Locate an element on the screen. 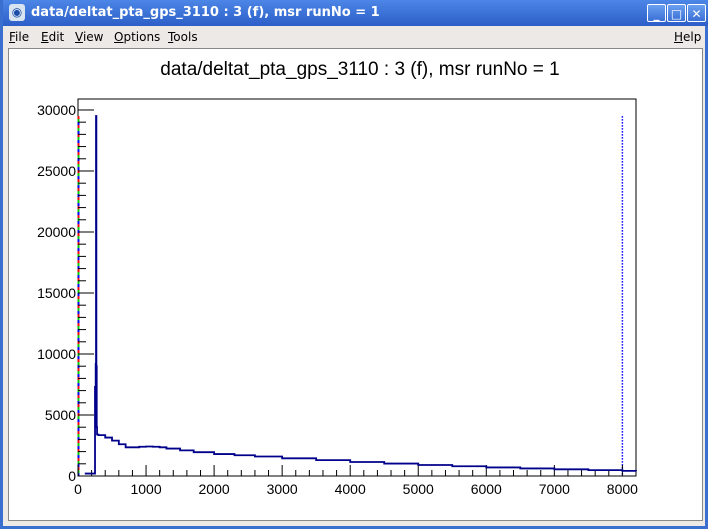  x-tick-label: 0 is located at coordinates (78, 489).